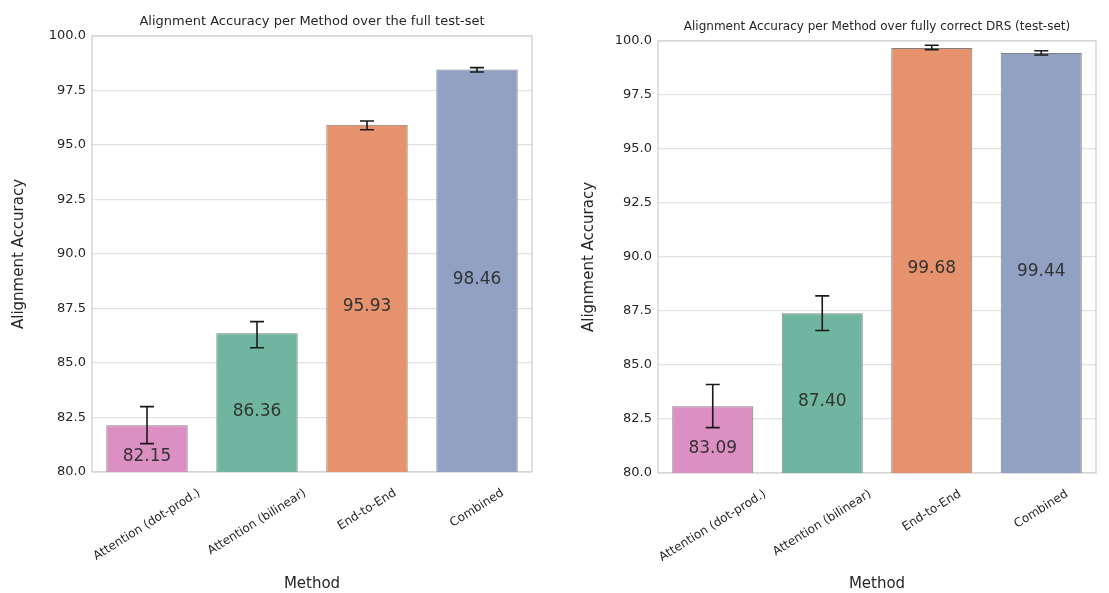  I want to click on data-label: 98.46, so click(477, 277).